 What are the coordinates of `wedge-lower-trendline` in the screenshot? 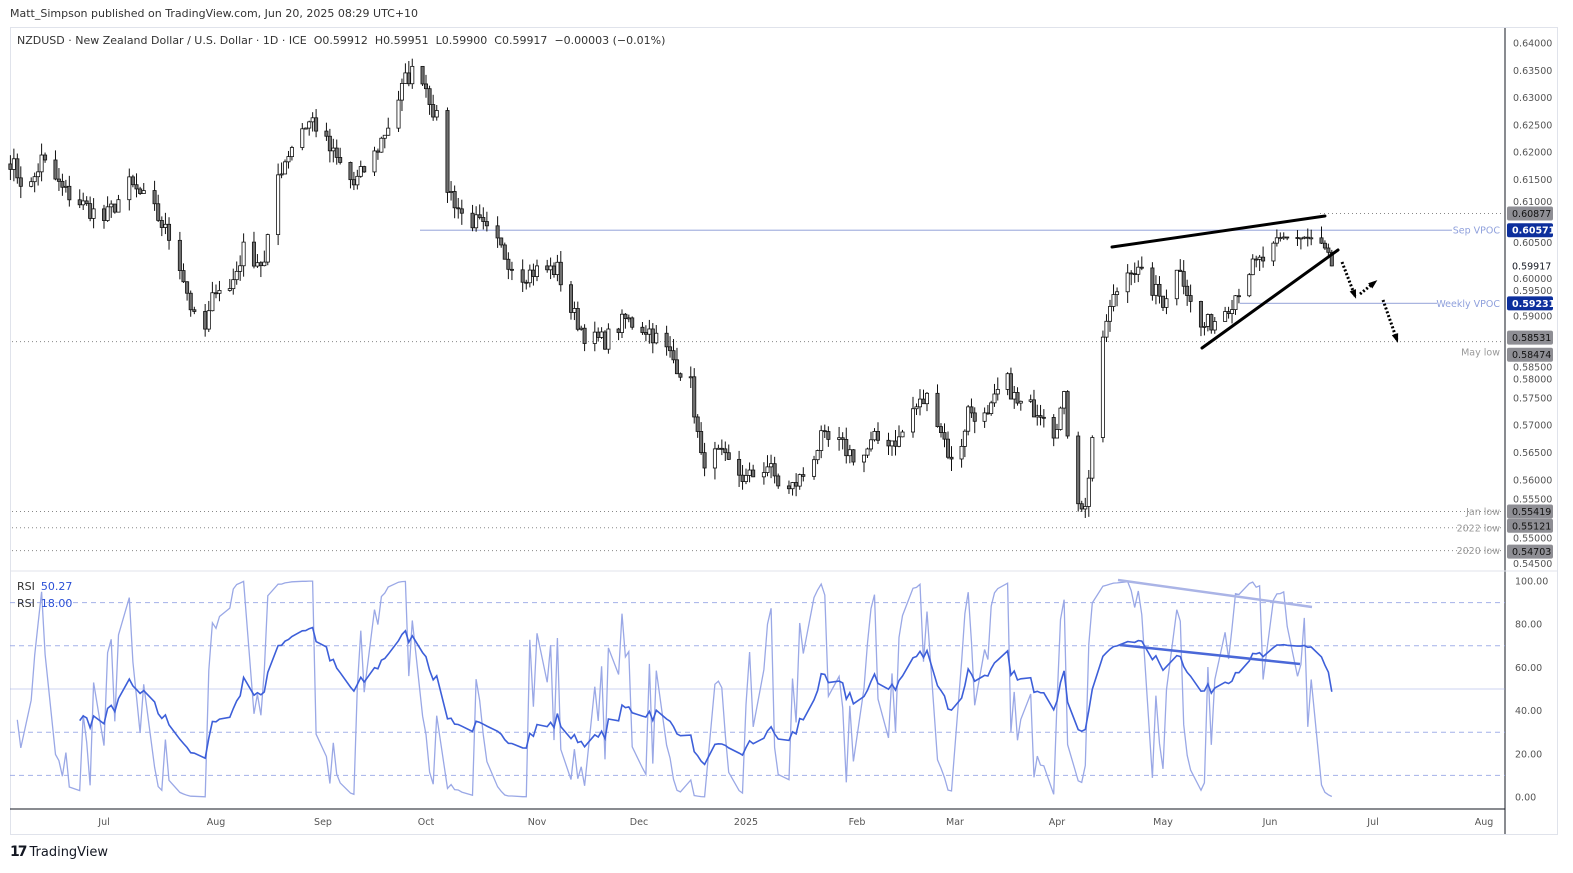 It's located at (1270, 299).